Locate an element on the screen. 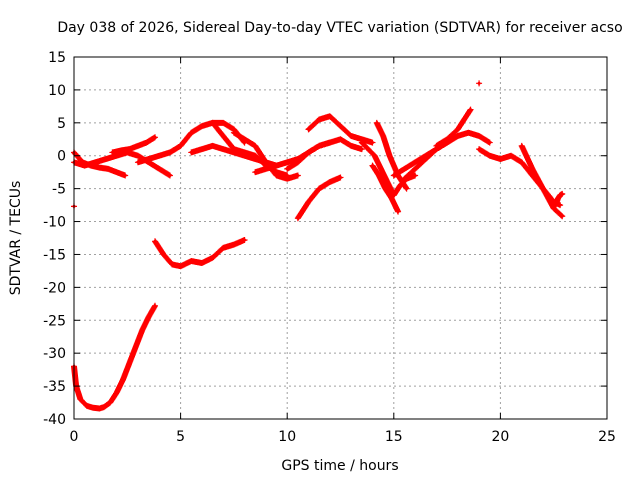  y-tick-label: -15 is located at coordinates (54, 255).